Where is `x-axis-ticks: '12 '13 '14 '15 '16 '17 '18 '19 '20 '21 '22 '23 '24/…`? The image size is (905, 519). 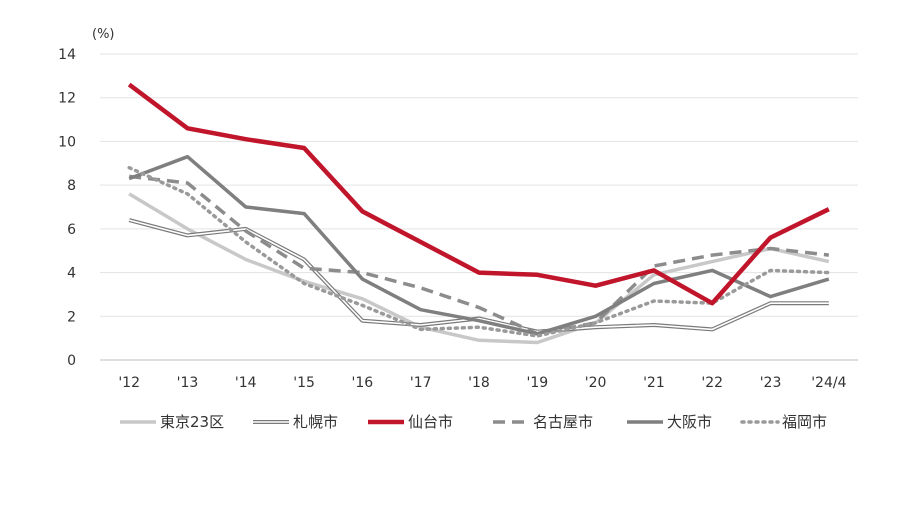
x-axis-ticks: '12 '13 '14 '15 '16 '17 '18 '19 '20 '21 '22 '23 '24/… is located at coordinates (482, 383).